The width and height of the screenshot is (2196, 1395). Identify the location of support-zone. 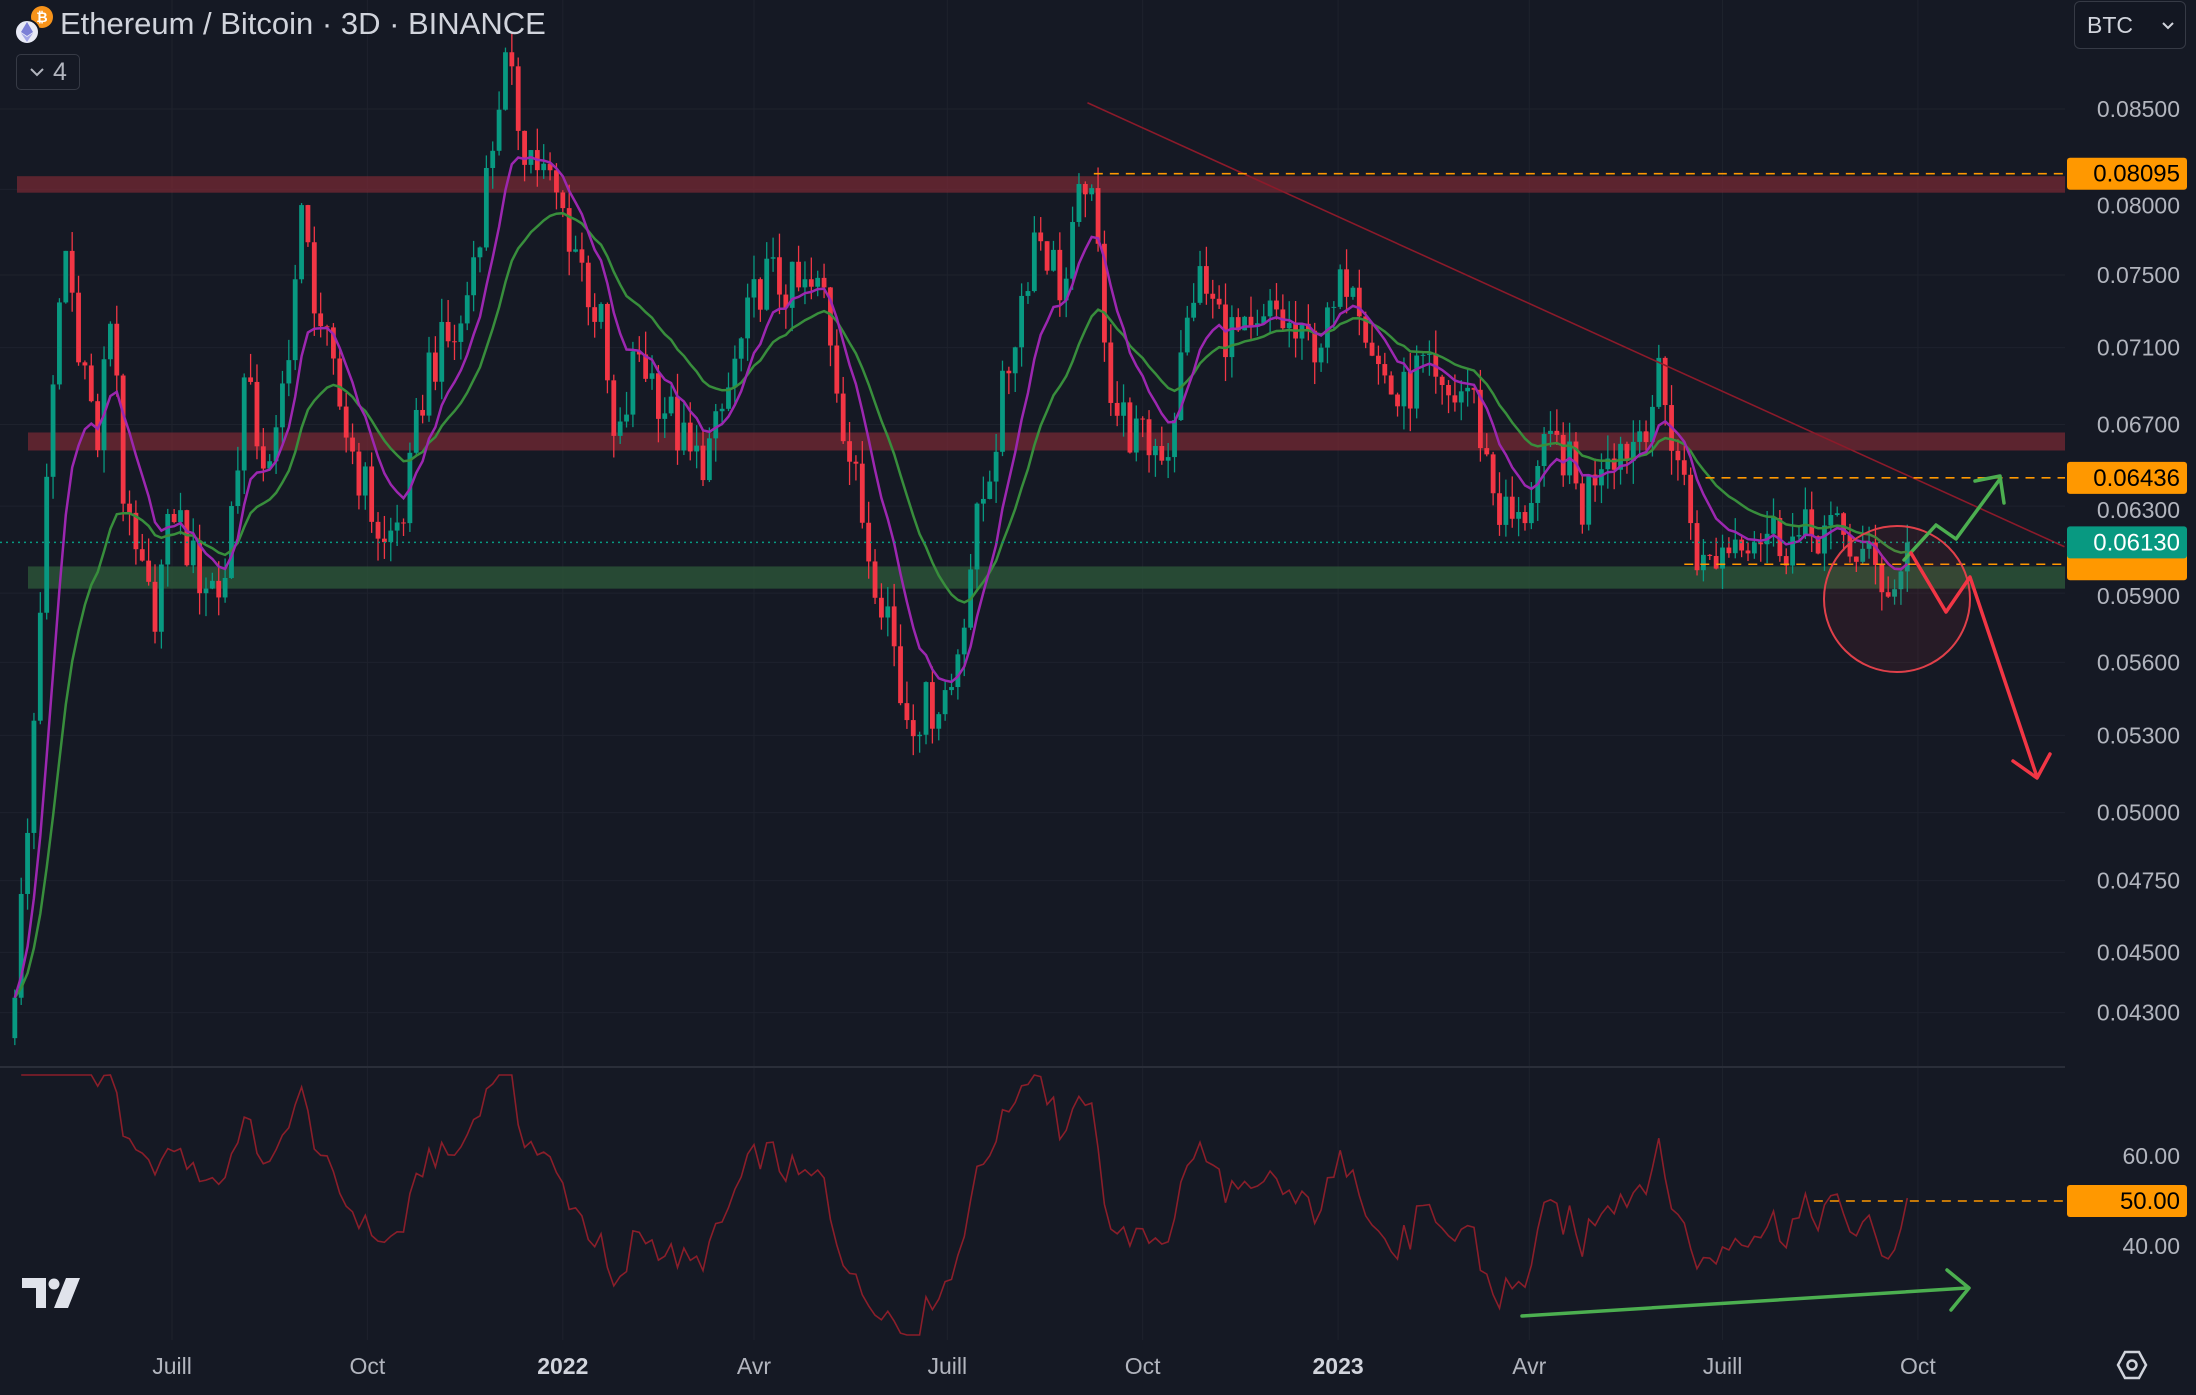
(1046, 577).